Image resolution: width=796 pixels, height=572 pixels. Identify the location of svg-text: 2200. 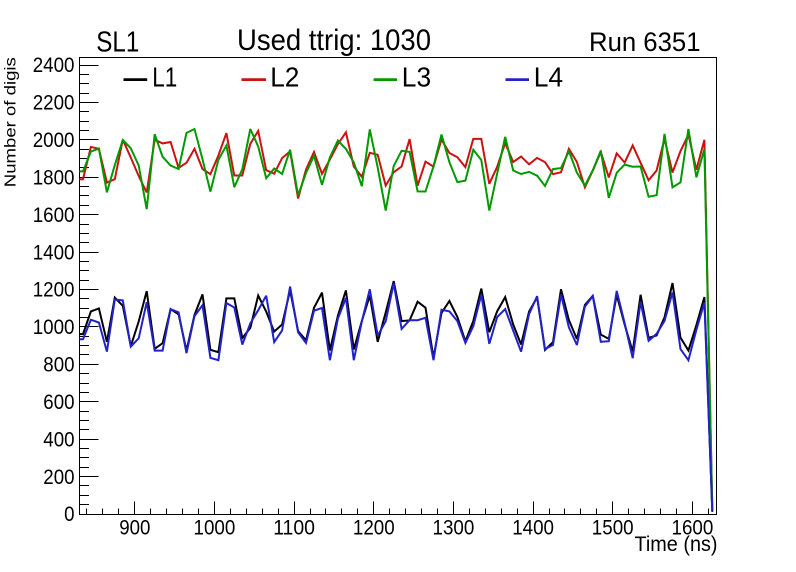
(54, 103).